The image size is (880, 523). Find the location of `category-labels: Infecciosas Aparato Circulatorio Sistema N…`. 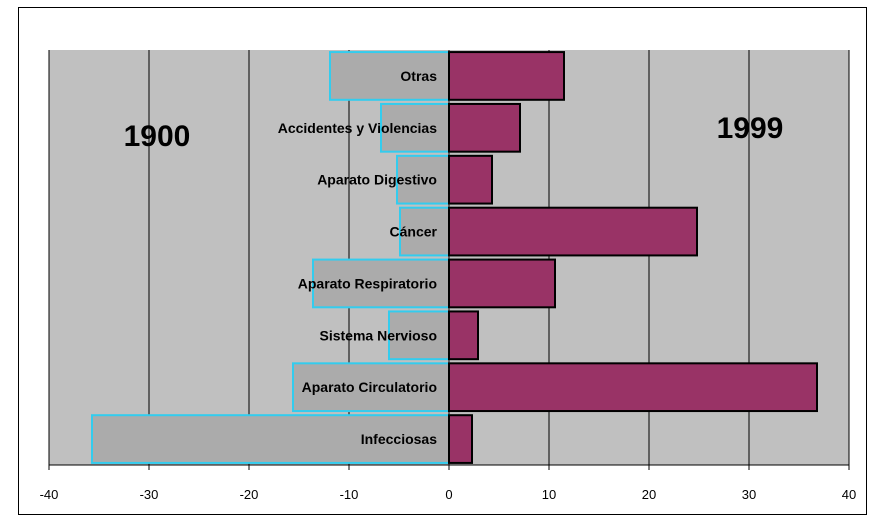

category-labels: Infecciosas Aparato Circulatorio Sistema N… is located at coordinates (358, 257).